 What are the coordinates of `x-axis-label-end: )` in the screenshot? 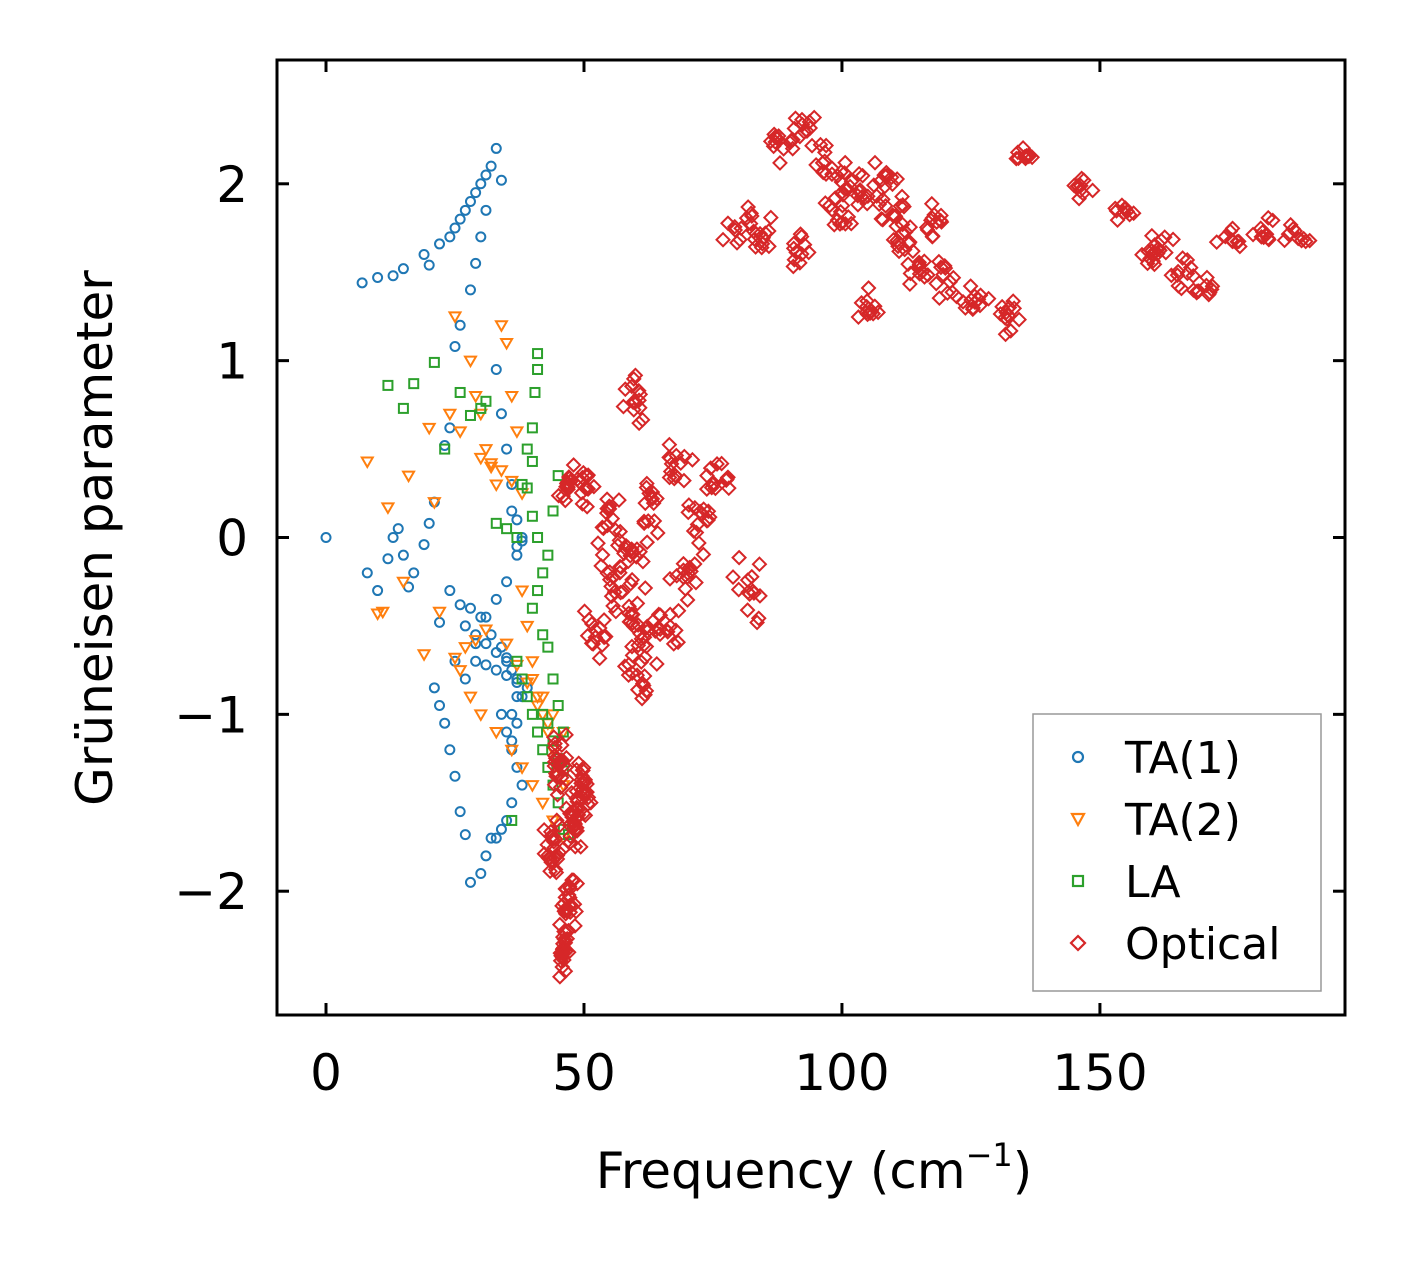 It's located at (1023, 1171).